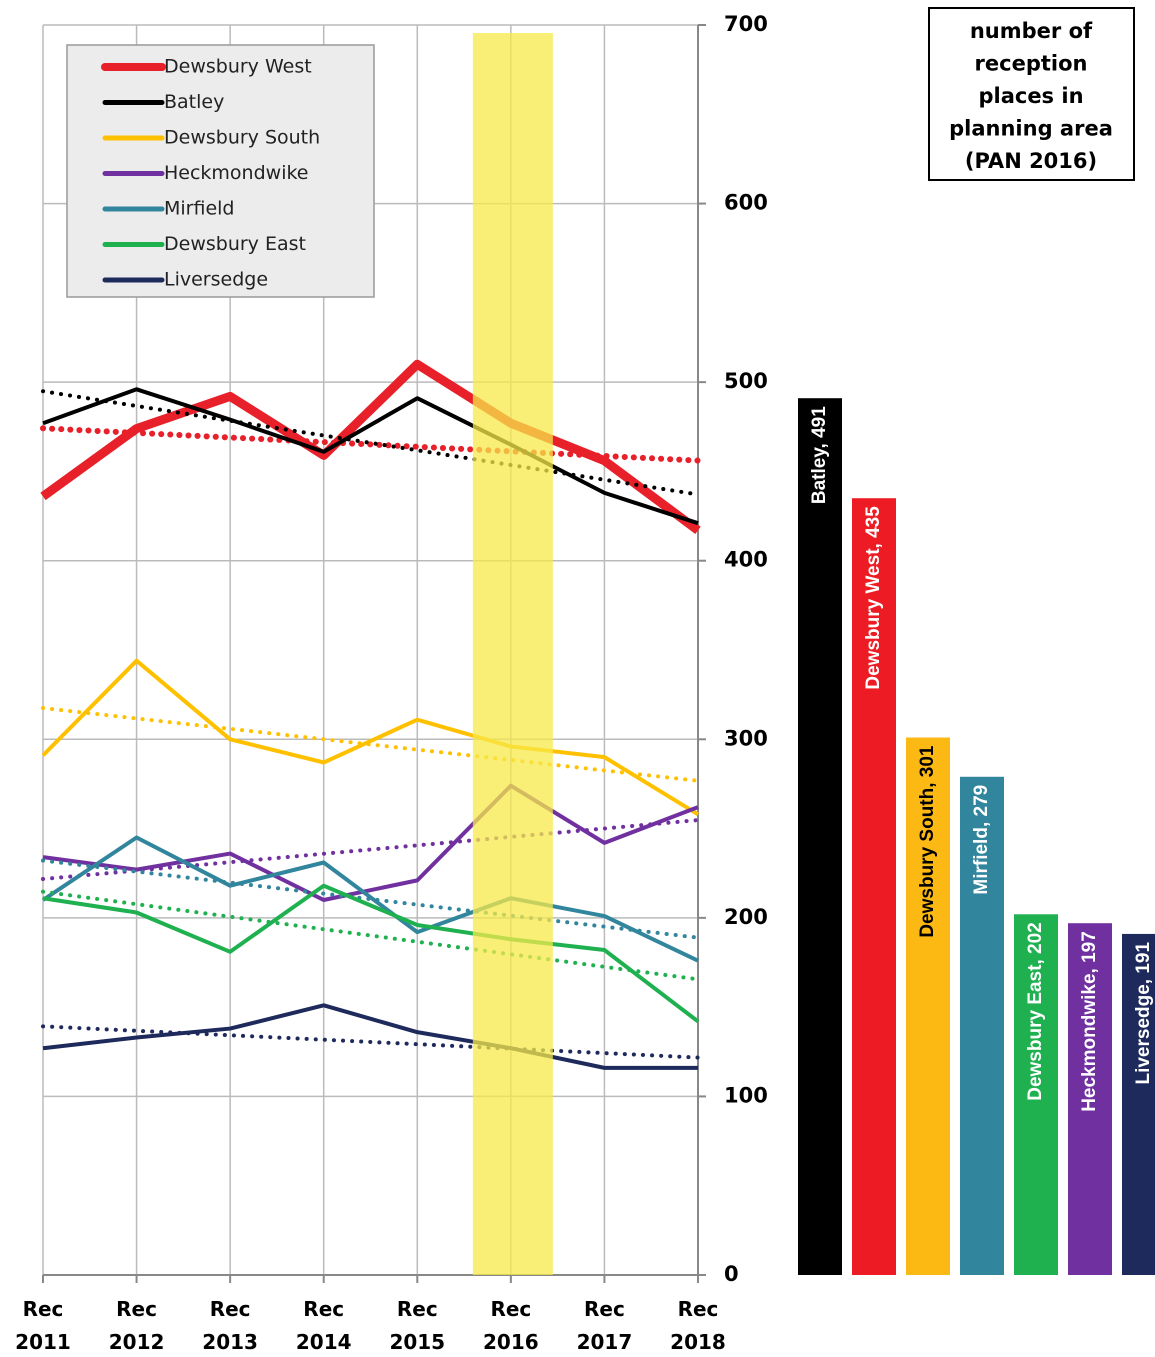 The image size is (1155, 1357). I want to click on y-tick-label: 700, so click(746, 24).